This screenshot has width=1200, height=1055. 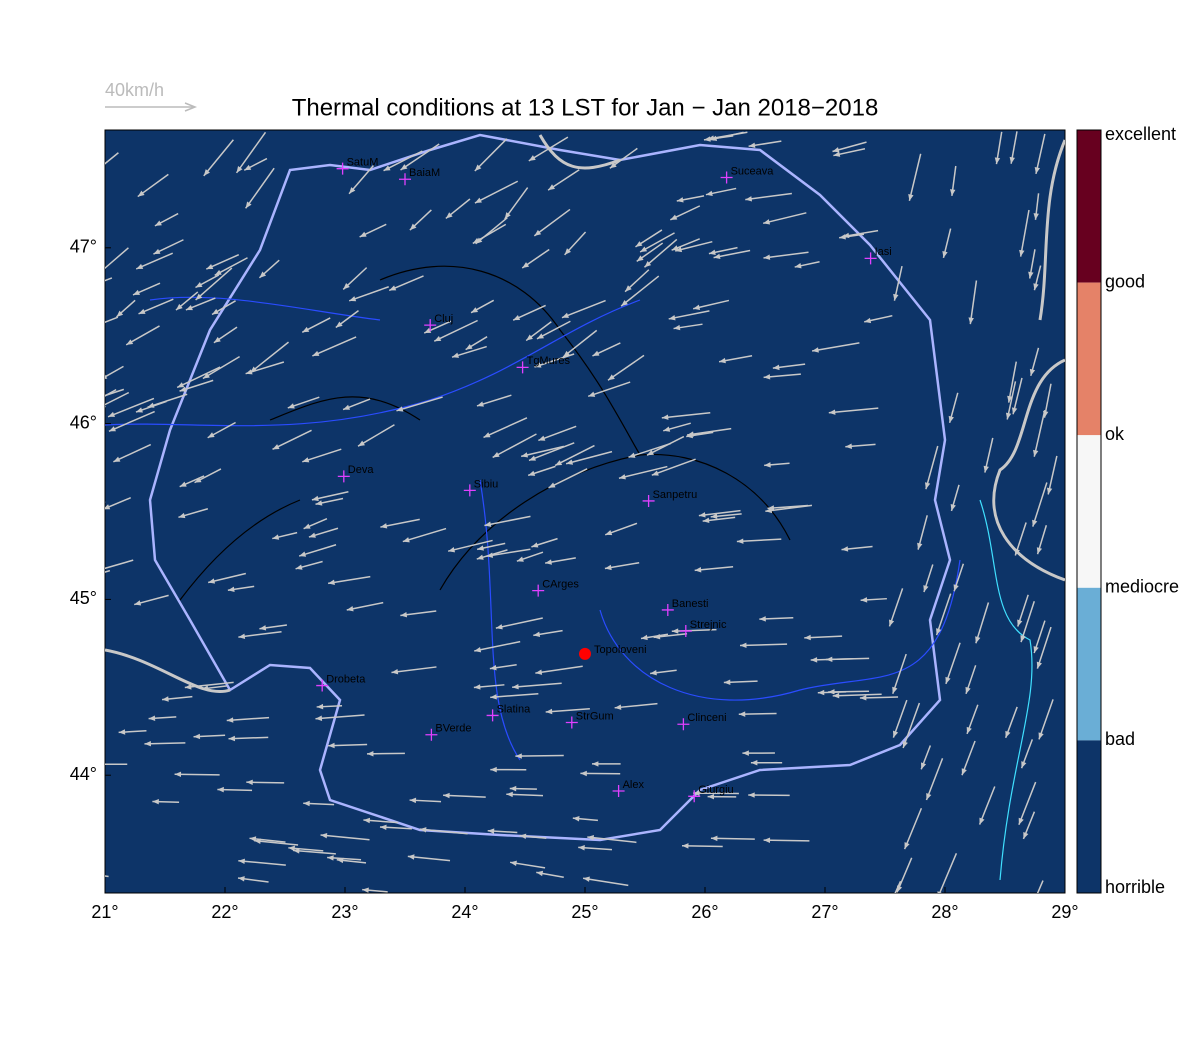 What do you see at coordinates (361, 470) in the screenshot?
I see `city-label: Deva` at bounding box center [361, 470].